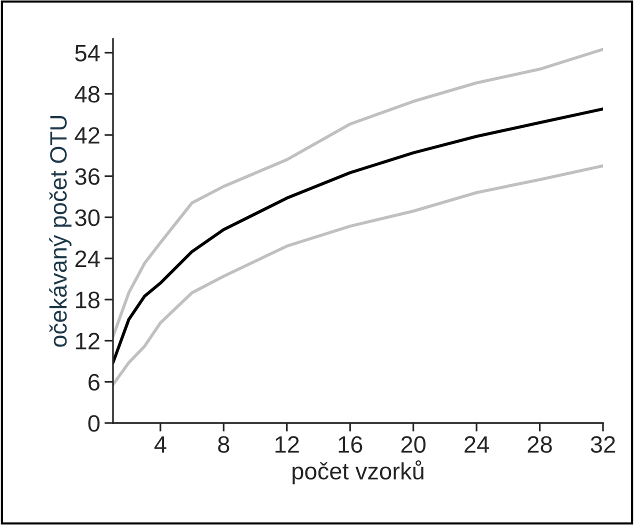 The height and width of the screenshot is (525, 634). Describe the element at coordinates (88, 300) in the screenshot. I see `y-tick-label: 18` at that location.